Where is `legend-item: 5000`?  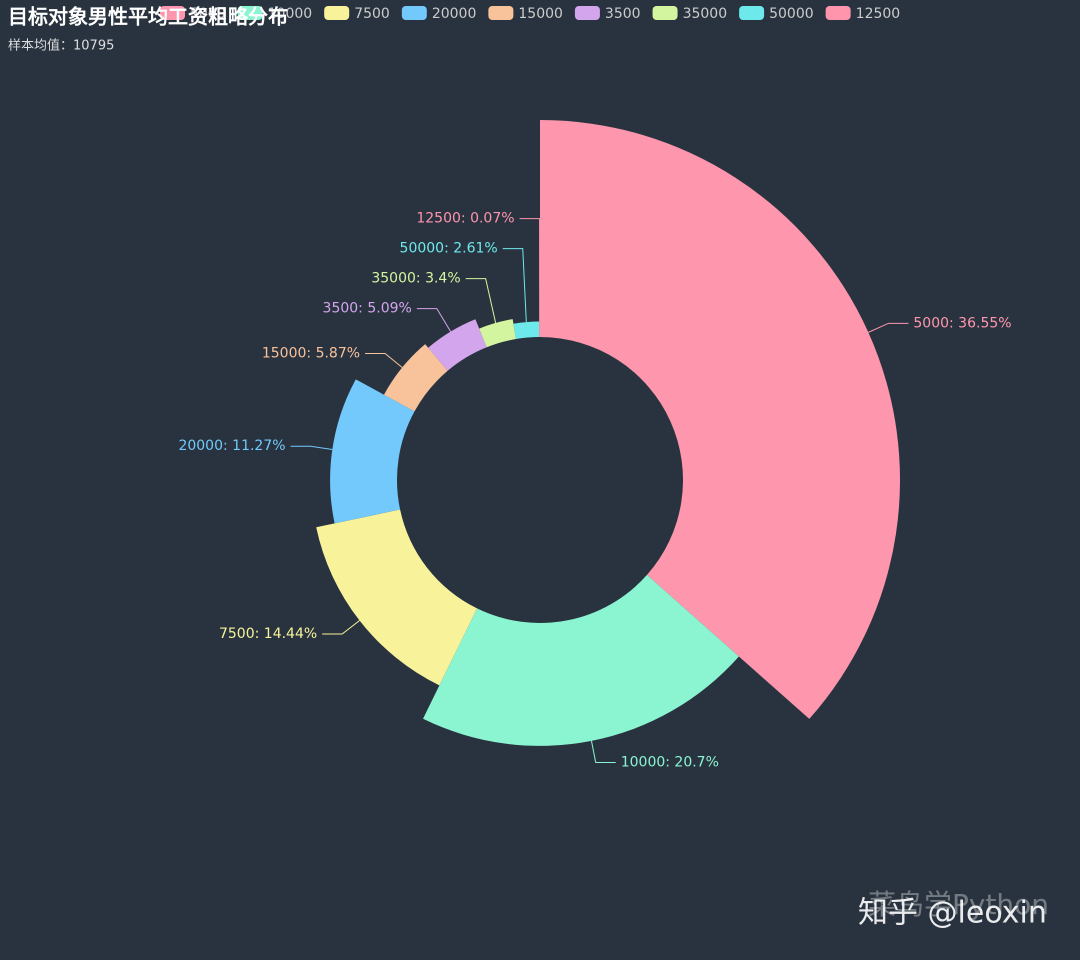
legend-item: 5000 is located at coordinates (193, 14).